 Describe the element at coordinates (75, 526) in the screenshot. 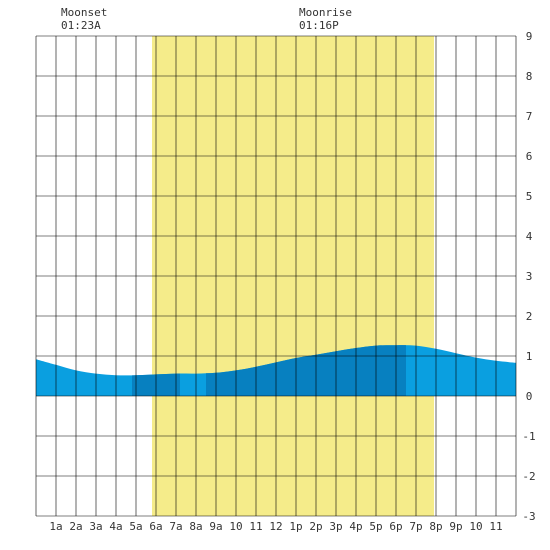

I see `x-tick-label: 2a` at that location.